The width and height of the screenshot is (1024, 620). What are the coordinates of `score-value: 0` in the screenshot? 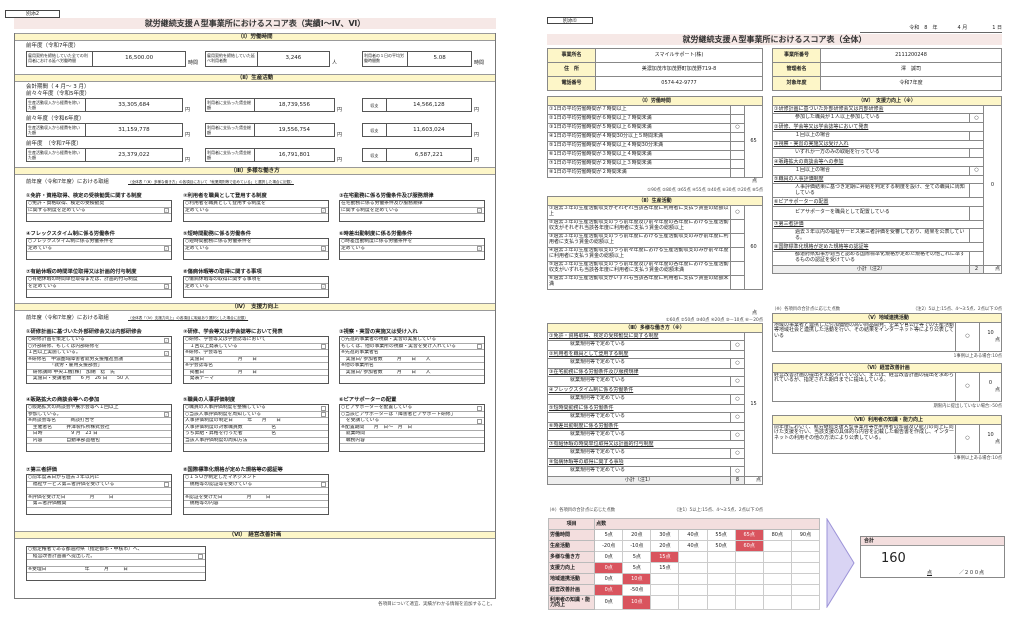 It's located at (990, 383).